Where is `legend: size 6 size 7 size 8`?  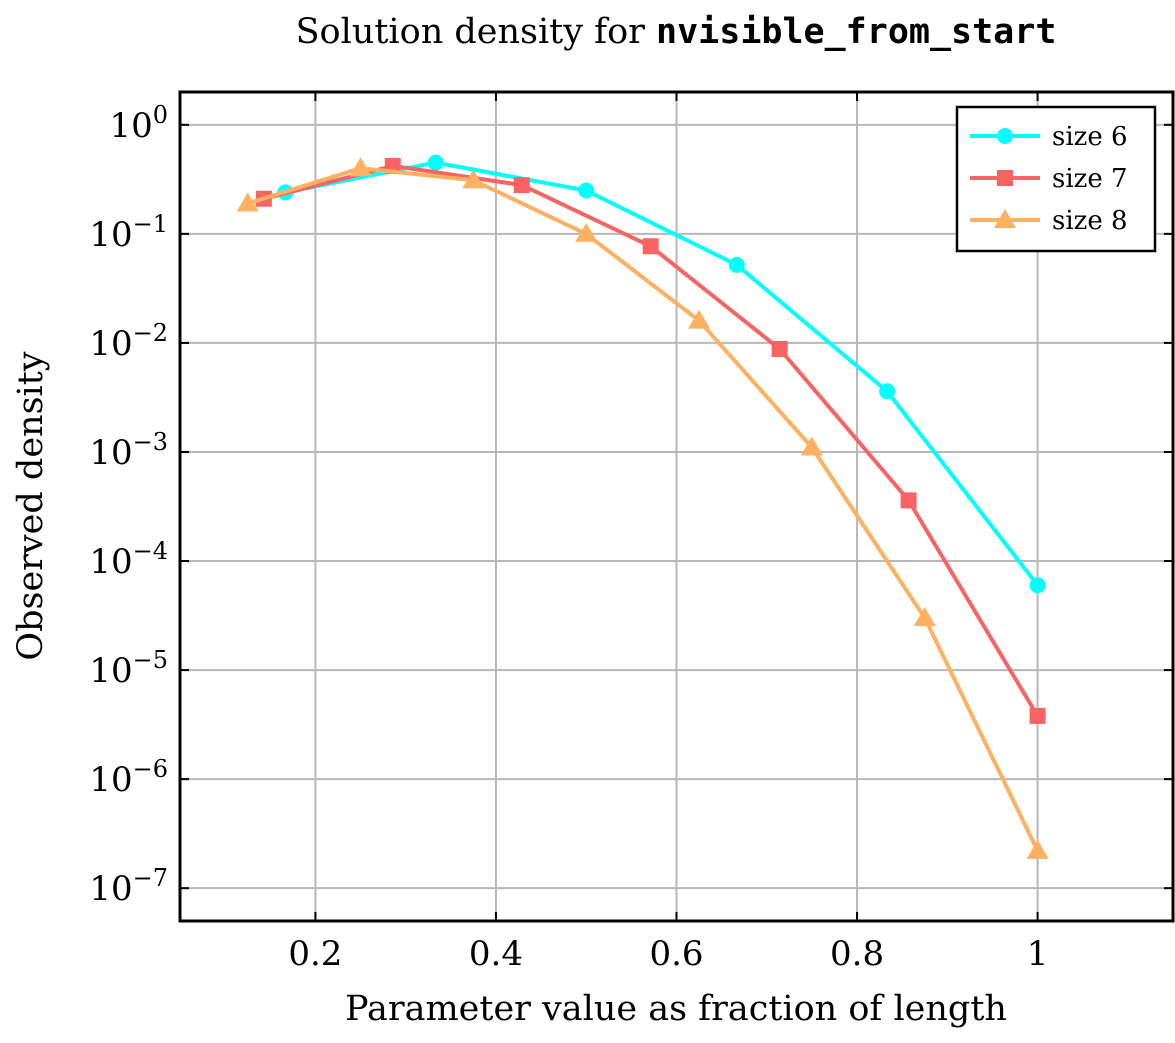 legend: size 6 size 7 size 8 is located at coordinates (1056, 179).